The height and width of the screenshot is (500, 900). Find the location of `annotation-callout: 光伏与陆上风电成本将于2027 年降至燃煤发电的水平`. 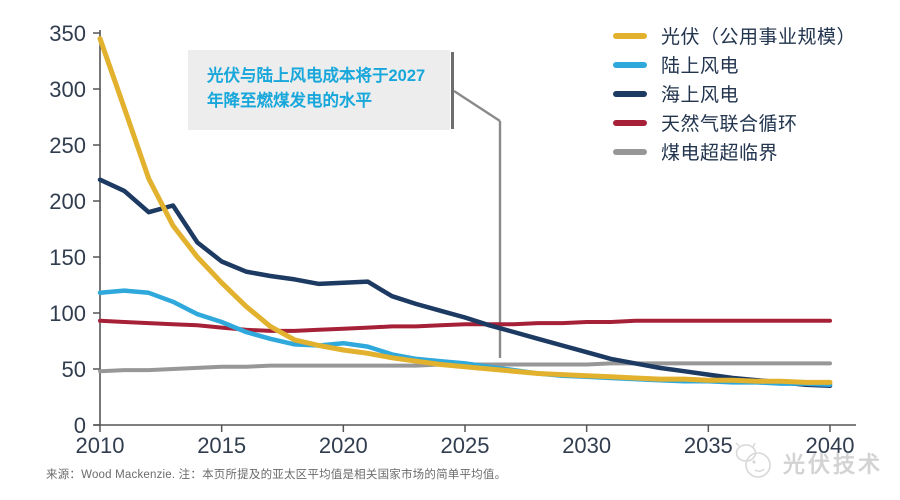

annotation-callout: 光伏与陆上风电成本将于2027 年降至燃煤发电的水平 is located at coordinates (319, 90).